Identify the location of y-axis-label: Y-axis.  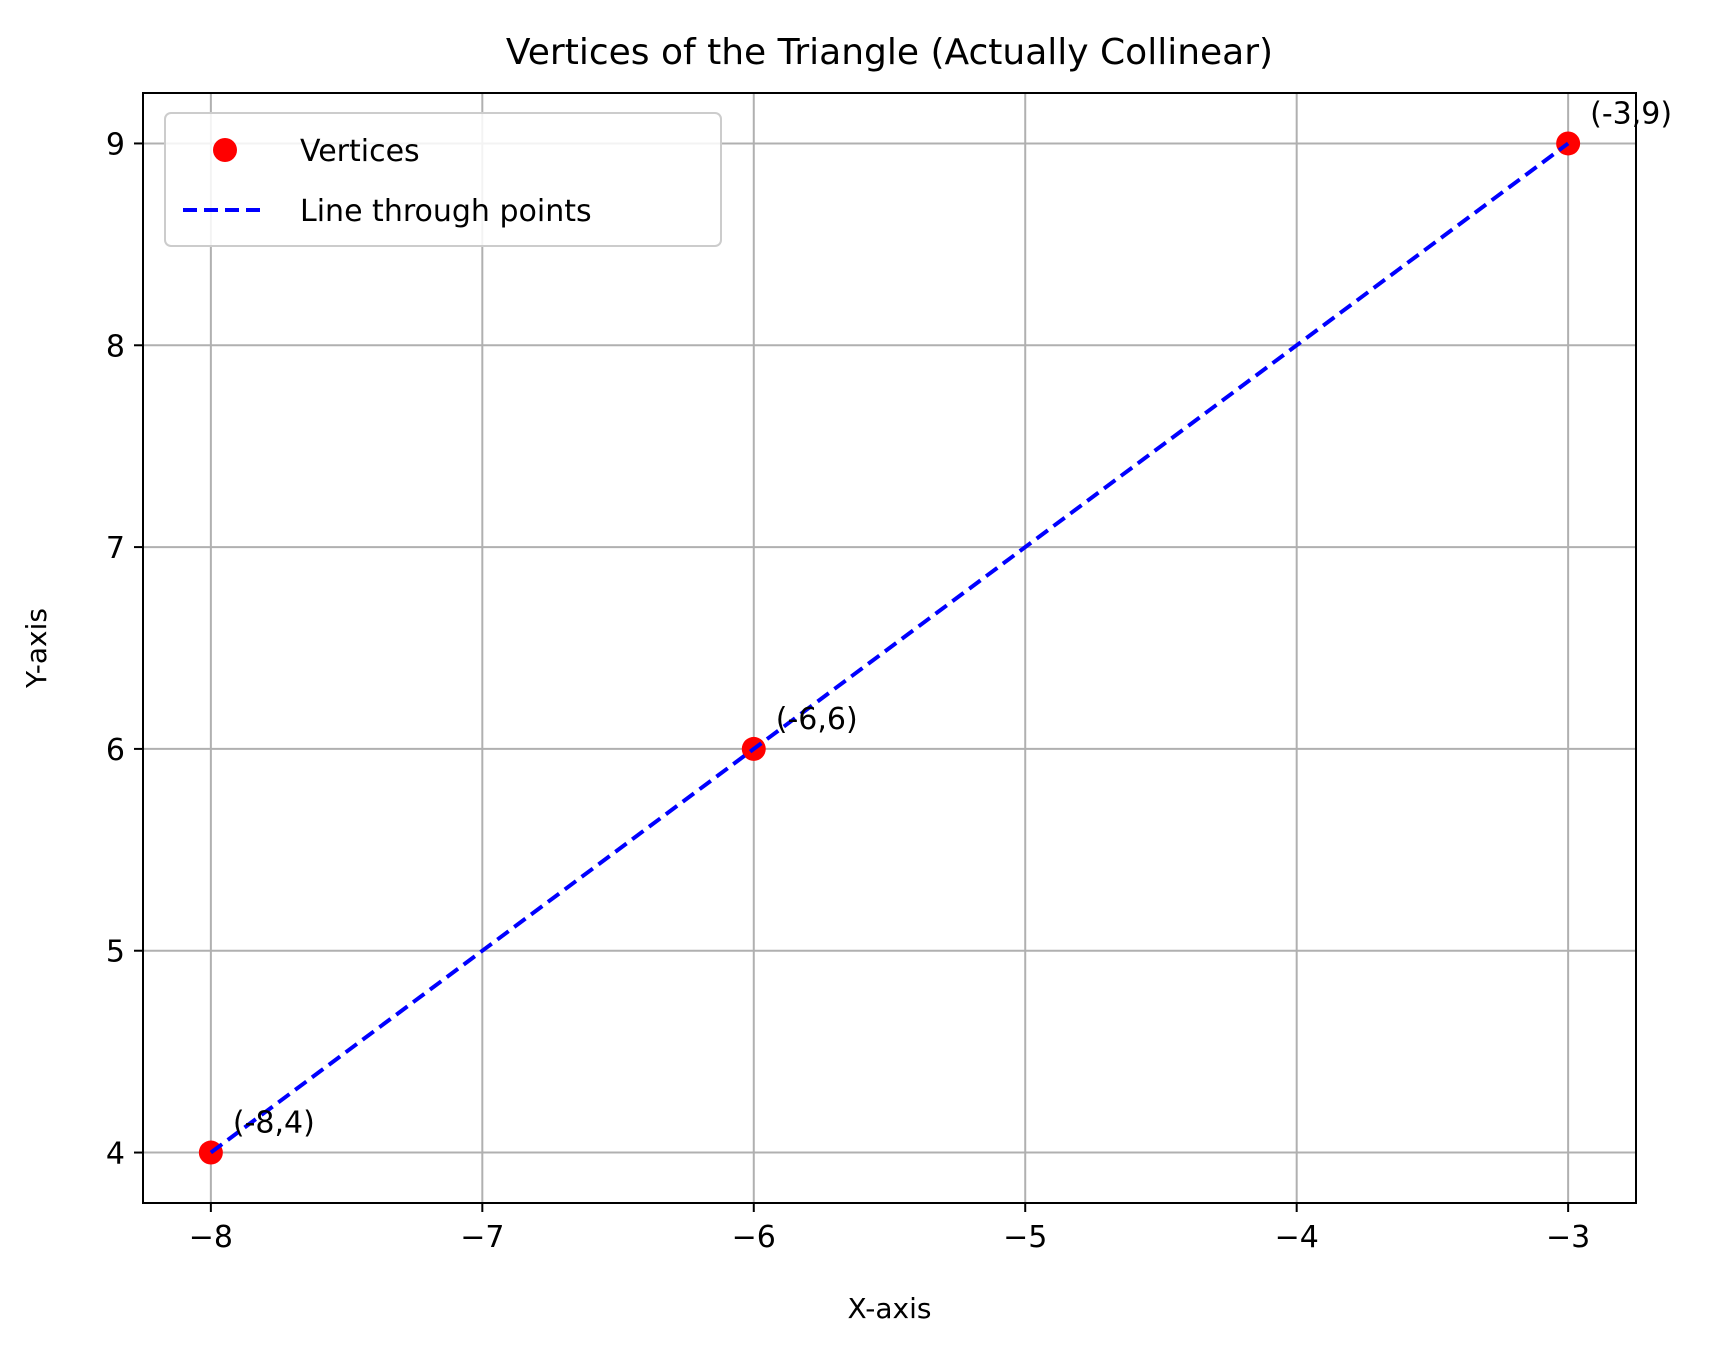
(36, 648).